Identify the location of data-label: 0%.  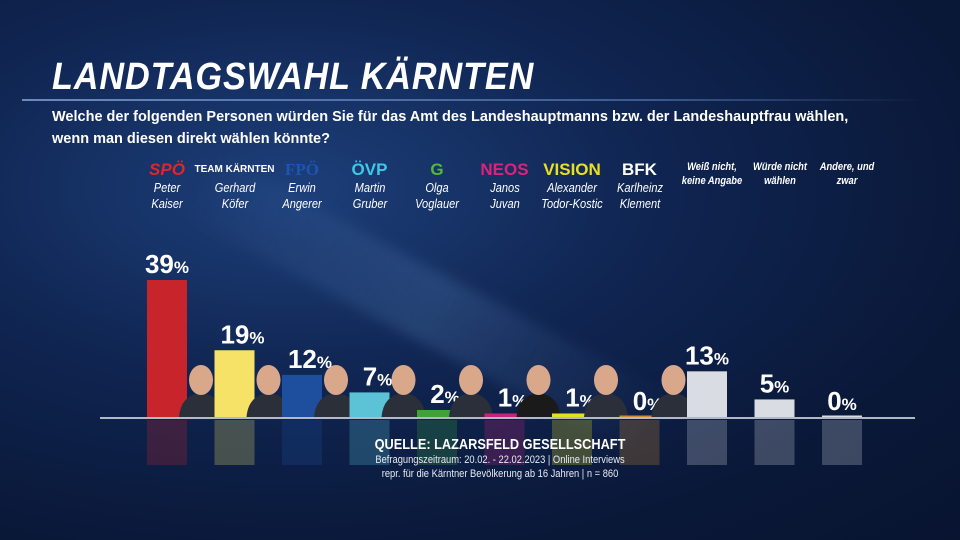
(842, 401).